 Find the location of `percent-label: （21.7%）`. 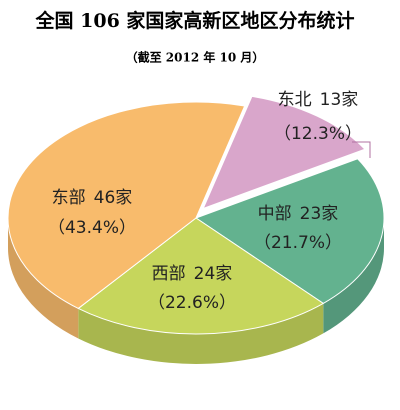

percent-label: （21.7%） is located at coordinates (298, 243).